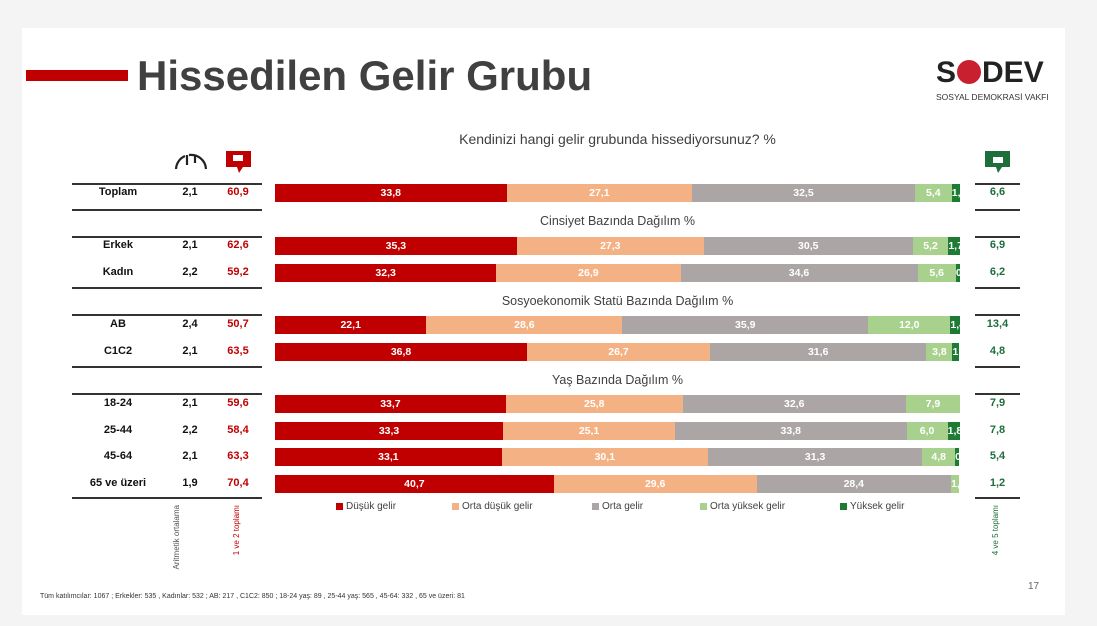 The width and height of the screenshot is (1097, 626). Describe the element at coordinates (745, 325) in the screenshot. I see `bar-segment-3: 35,9` at that location.